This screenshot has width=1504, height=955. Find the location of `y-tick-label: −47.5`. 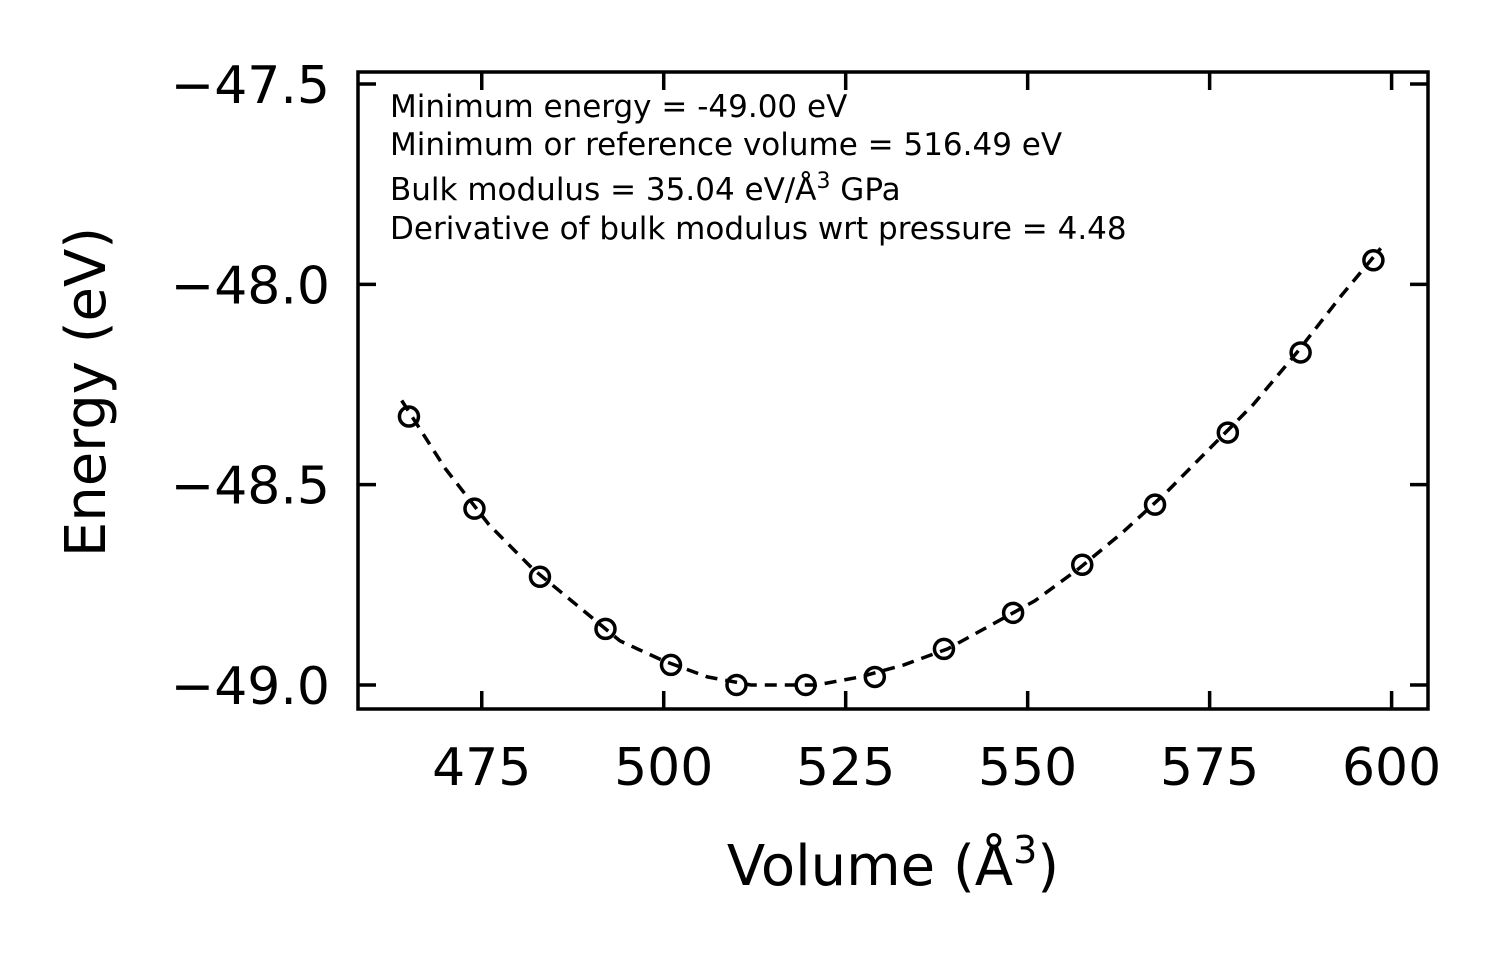

y-tick-label: −47.5 is located at coordinates (250, 86).